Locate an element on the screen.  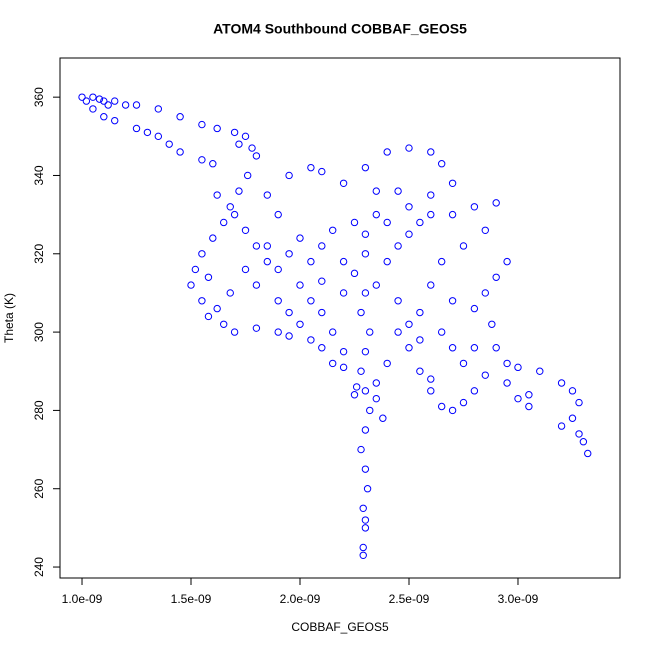
y-tick-label: 300 is located at coordinates (39, 332).